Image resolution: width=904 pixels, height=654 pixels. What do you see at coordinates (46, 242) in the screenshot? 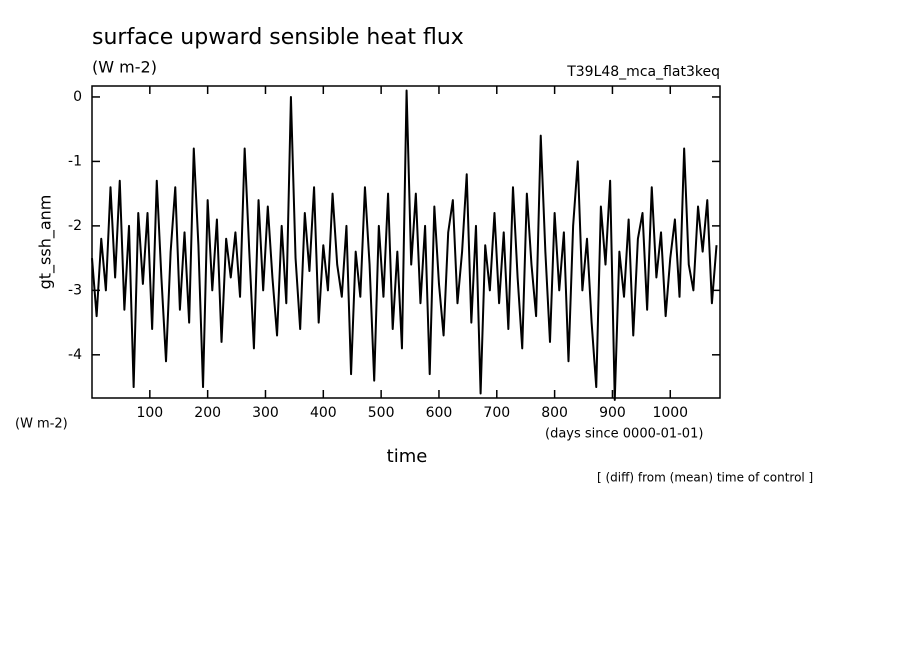
I see `y-axis-label: gt_ssh_anm` at bounding box center [46, 242].